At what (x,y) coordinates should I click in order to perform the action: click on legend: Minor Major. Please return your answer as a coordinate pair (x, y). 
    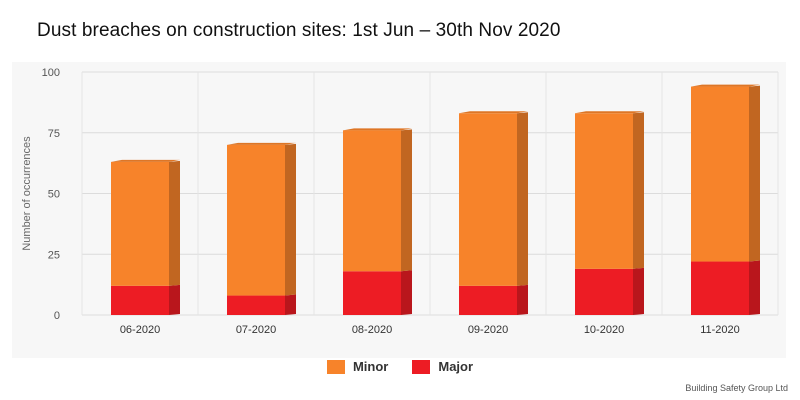
    Looking at the image, I should click on (400, 366).